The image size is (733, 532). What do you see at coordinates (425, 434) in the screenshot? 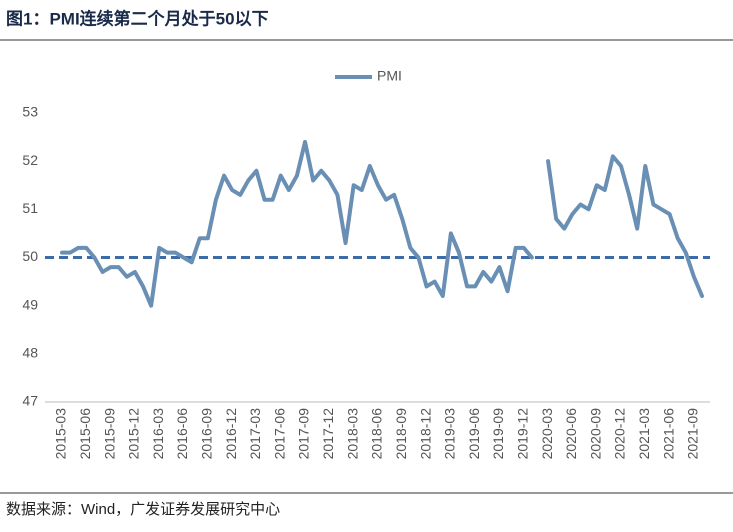
I see `x-tick-label: 2018-12` at bounding box center [425, 434].